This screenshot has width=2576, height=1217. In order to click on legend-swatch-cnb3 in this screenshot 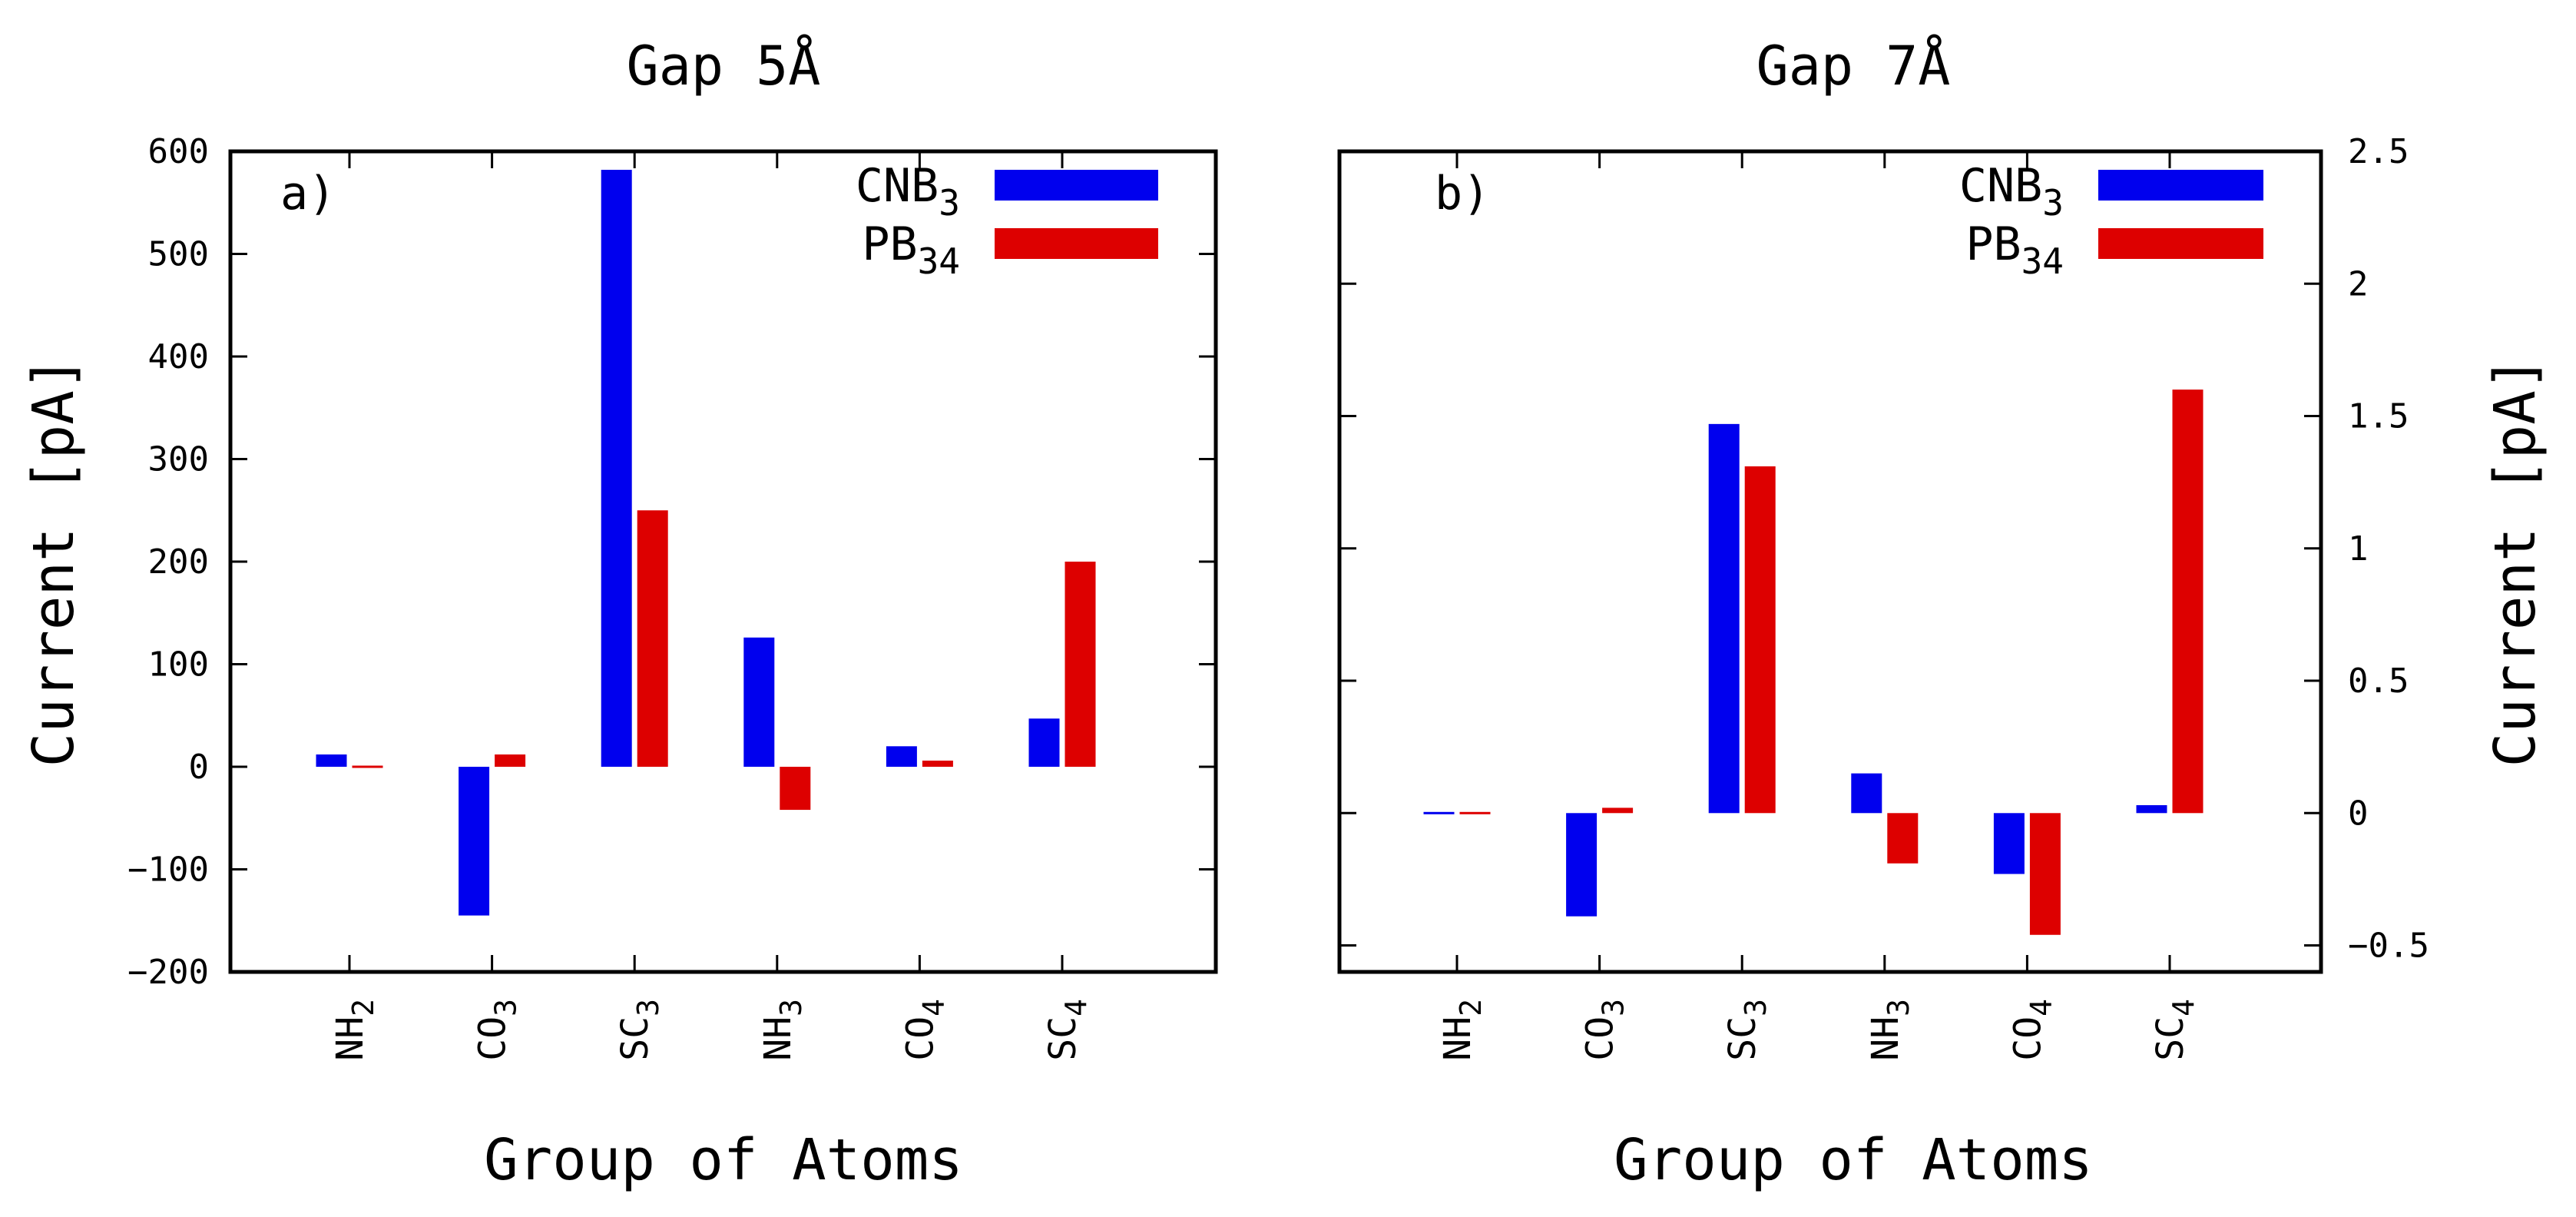, I will do `click(2180, 185)`.